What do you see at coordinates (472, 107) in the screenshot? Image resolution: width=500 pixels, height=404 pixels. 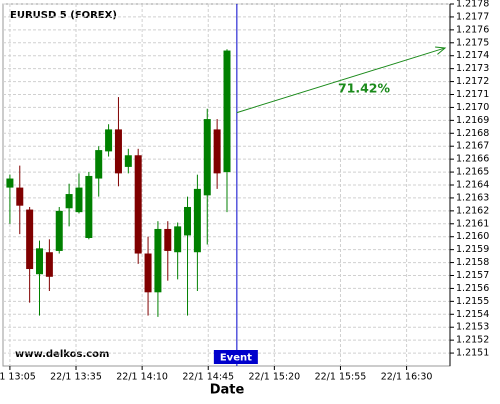 I see `y-tick-label: 1.2170` at bounding box center [472, 107].